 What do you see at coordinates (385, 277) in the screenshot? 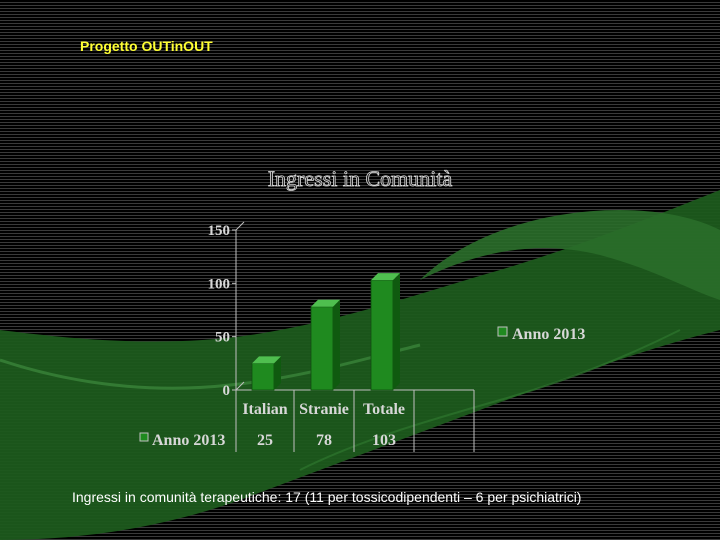
I see `bar-top-totale` at bounding box center [385, 277].